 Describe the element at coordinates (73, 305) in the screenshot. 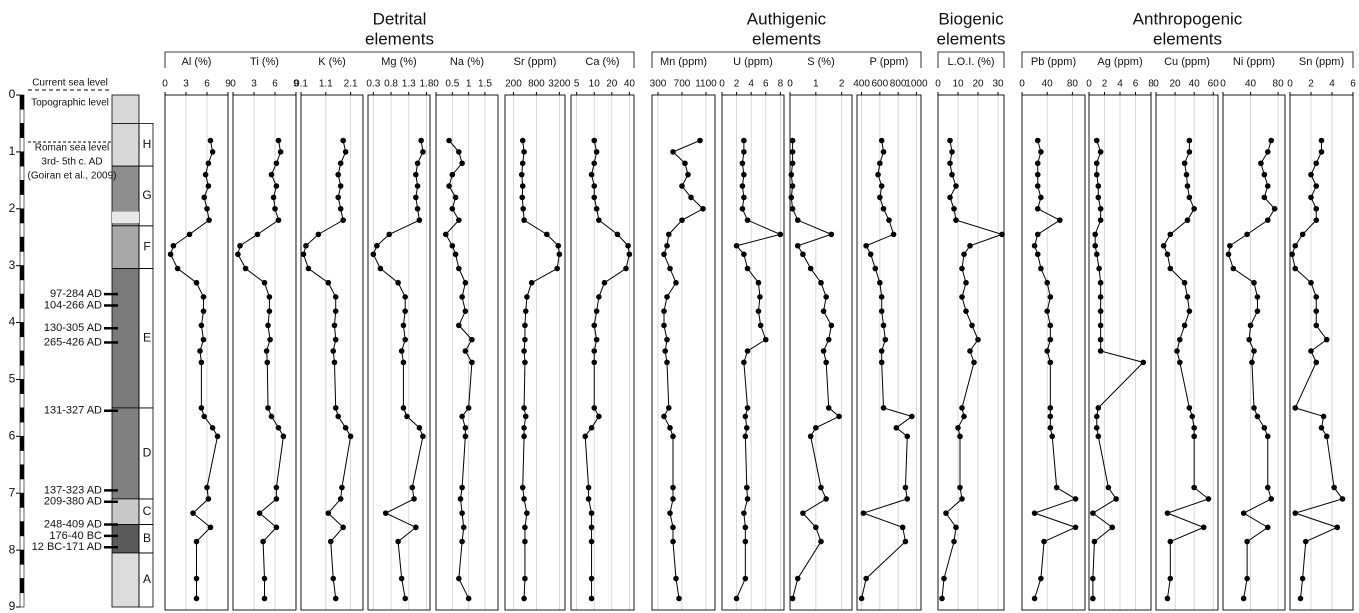

I see `date-label: 104-266 AD` at that location.